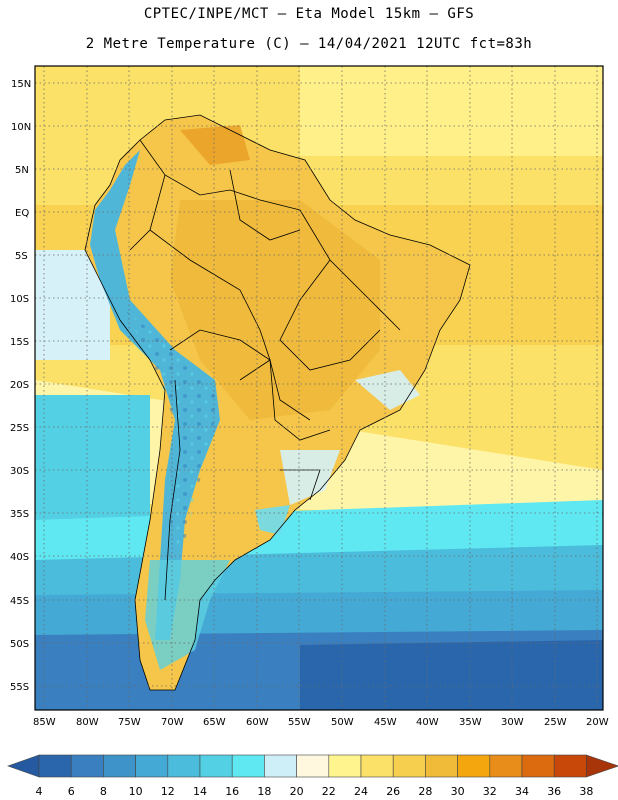 Image resolution: width=618 pixels, height=800 pixels. Describe the element at coordinates (22, 213) in the screenshot. I see `lat-label: EQ` at that location.